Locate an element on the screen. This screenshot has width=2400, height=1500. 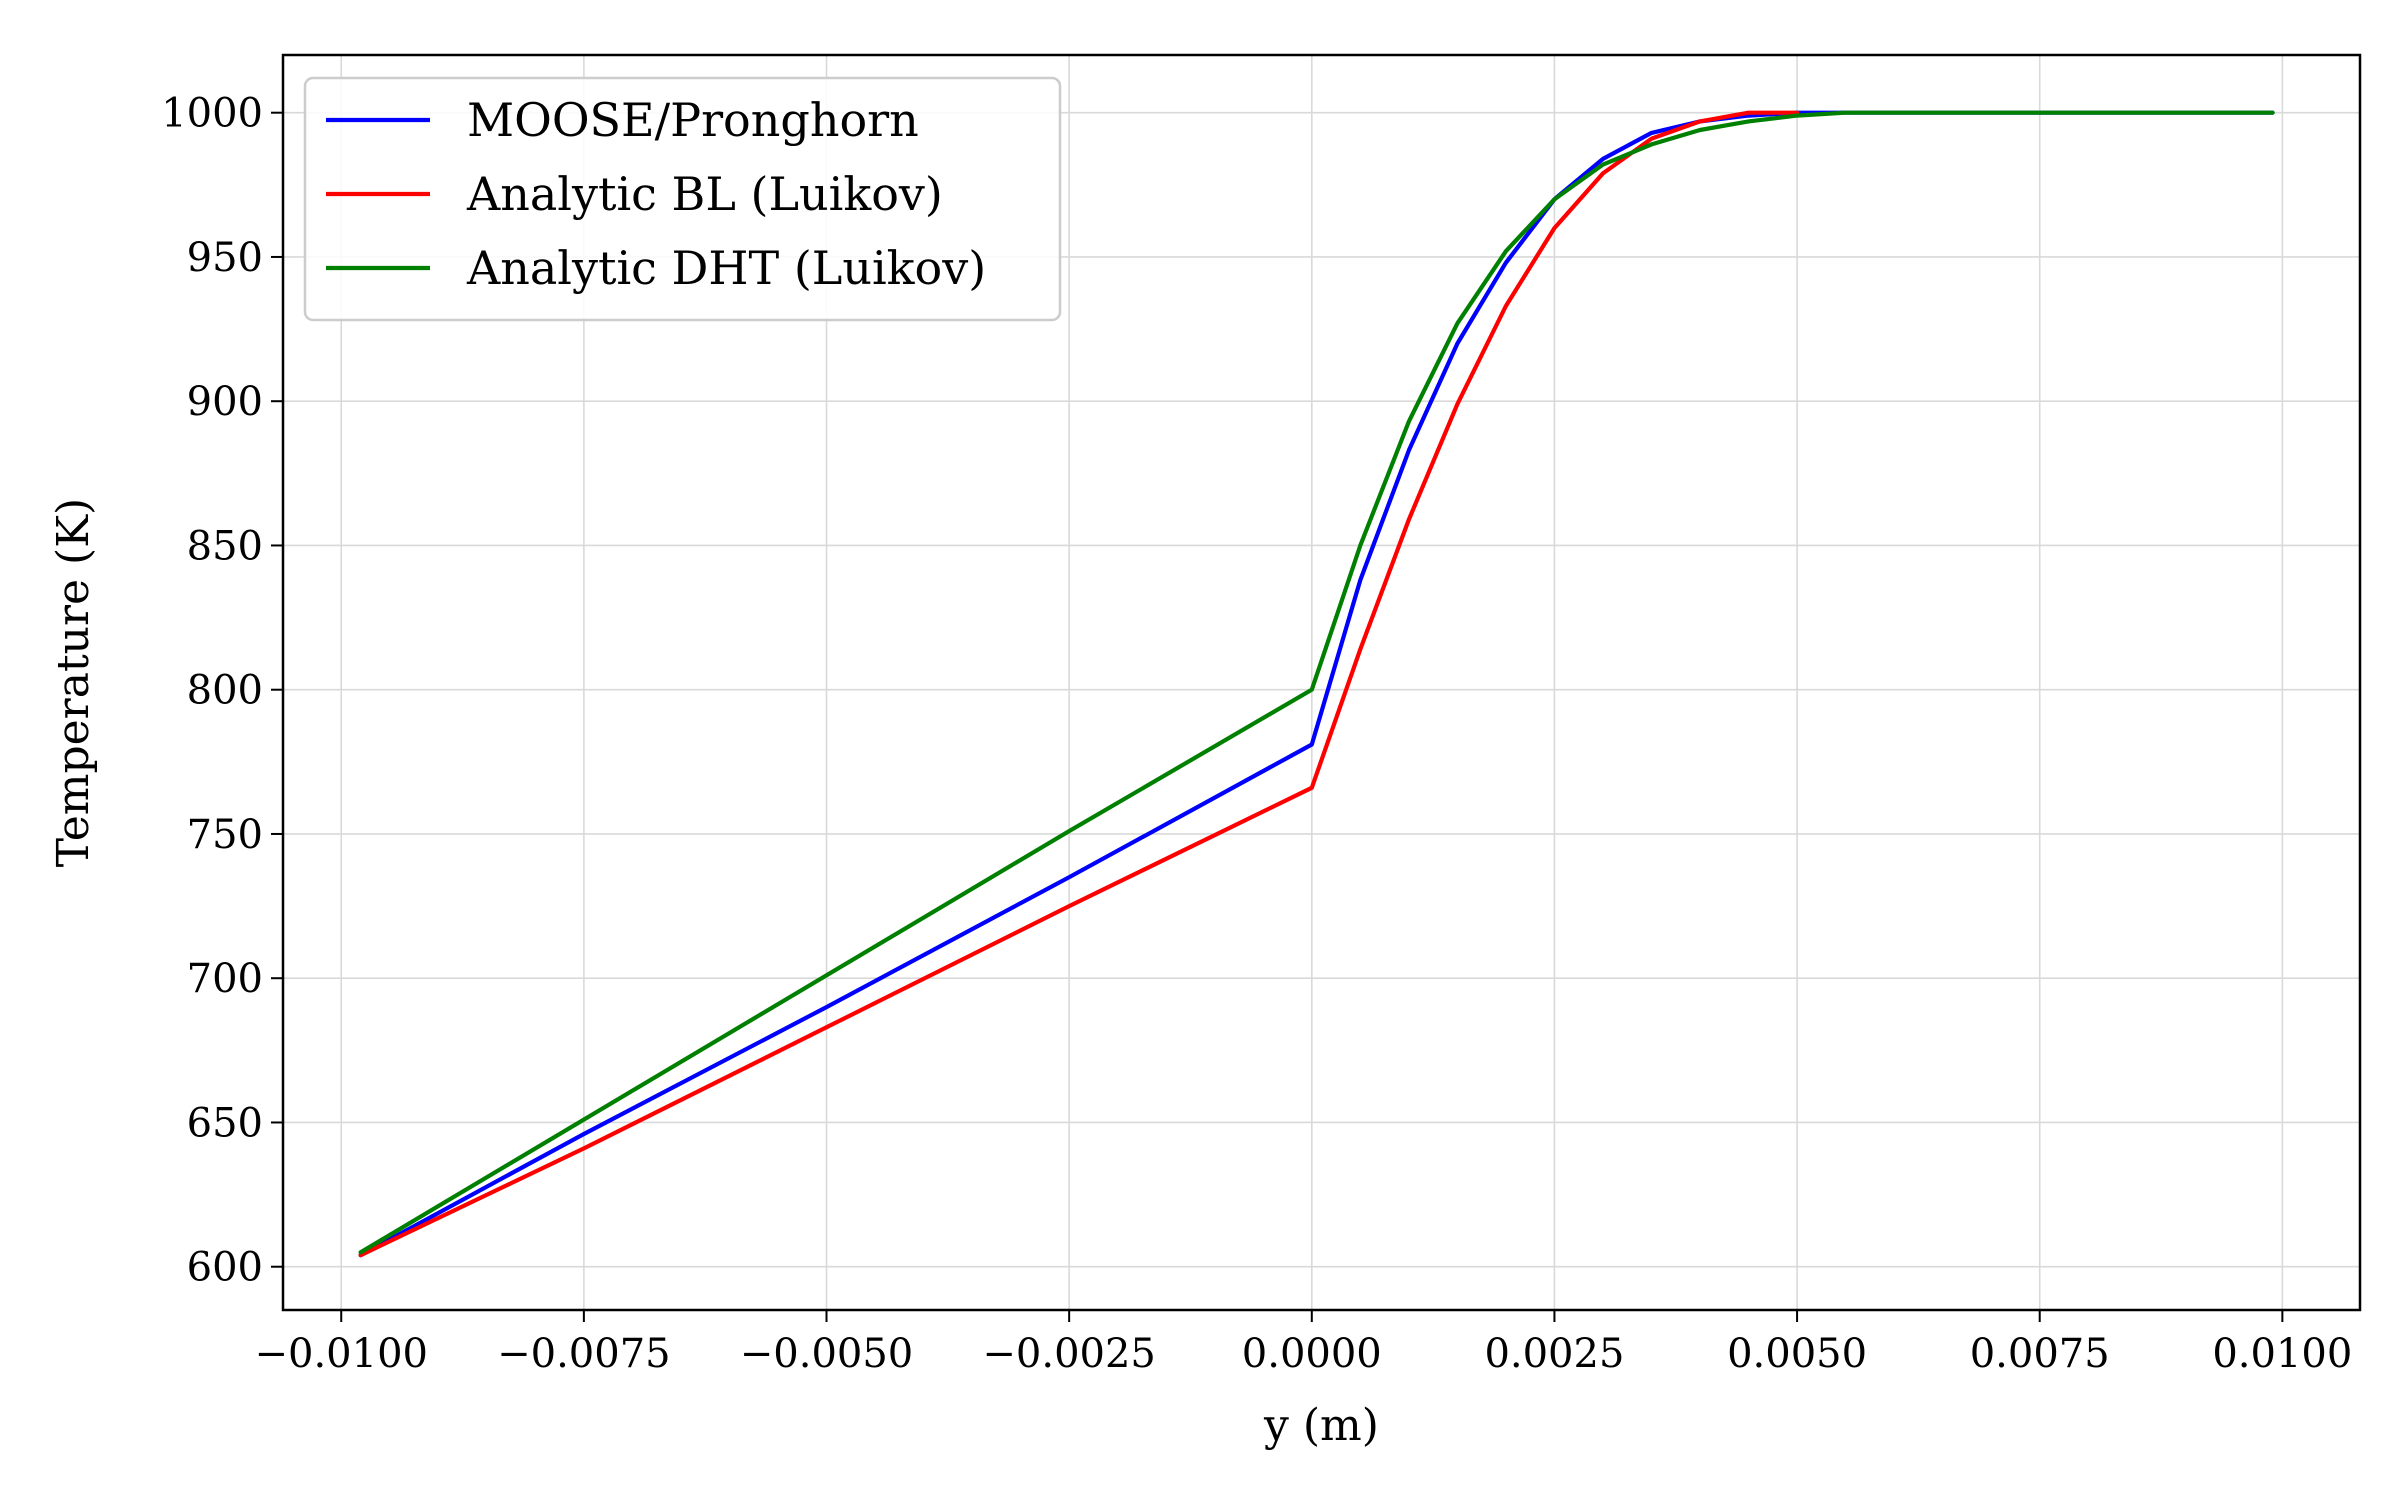
y-tick-label: 850 is located at coordinates (225, 546).